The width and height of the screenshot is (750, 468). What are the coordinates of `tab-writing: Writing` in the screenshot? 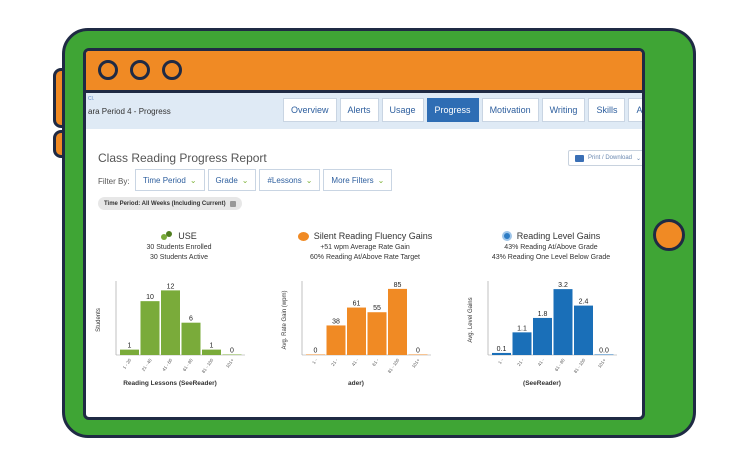 It's located at (563, 110).